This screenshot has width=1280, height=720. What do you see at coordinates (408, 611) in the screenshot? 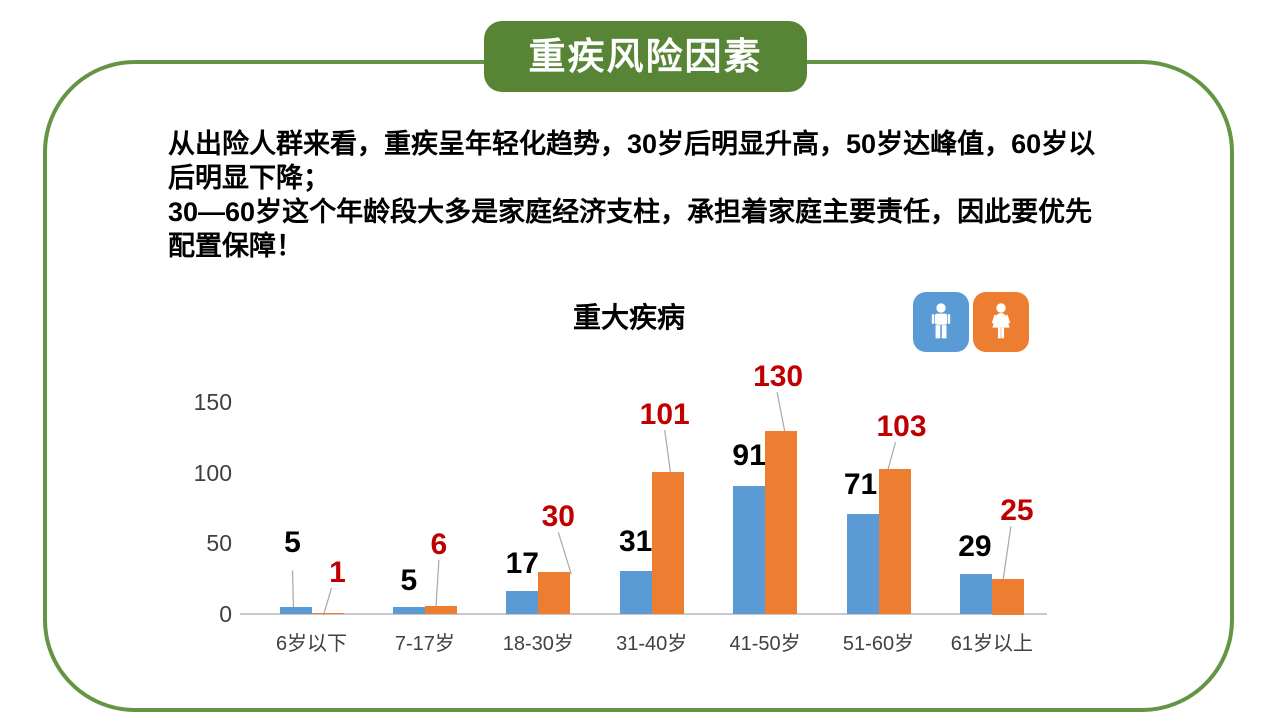
I see `bar-male-7-17岁` at bounding box center [408, 611].